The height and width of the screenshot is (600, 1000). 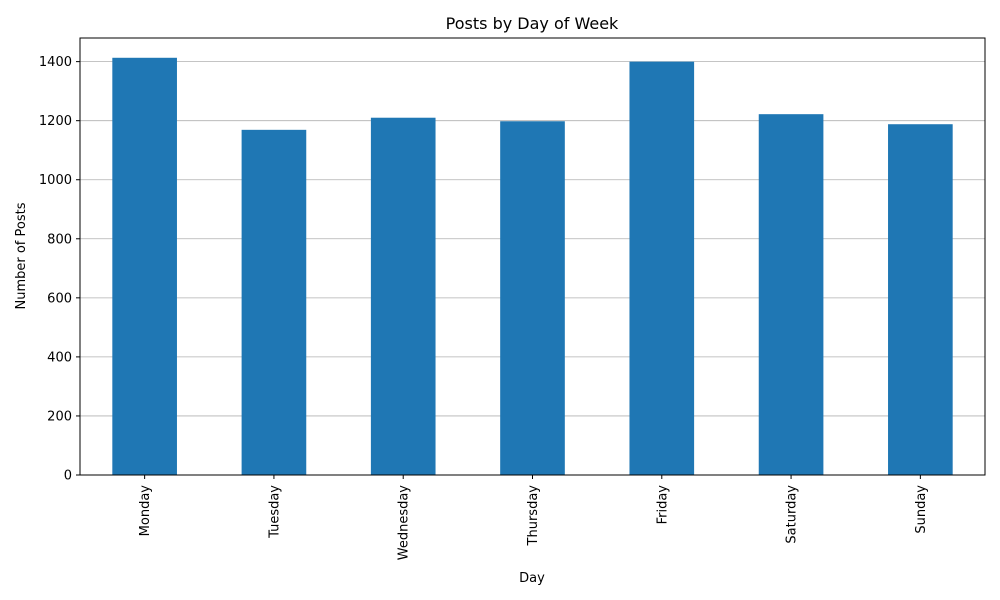 What do you see at coordinates (920, 299) in the screenshot?
I see `bar-sunday` at bounding box center [920, 299].